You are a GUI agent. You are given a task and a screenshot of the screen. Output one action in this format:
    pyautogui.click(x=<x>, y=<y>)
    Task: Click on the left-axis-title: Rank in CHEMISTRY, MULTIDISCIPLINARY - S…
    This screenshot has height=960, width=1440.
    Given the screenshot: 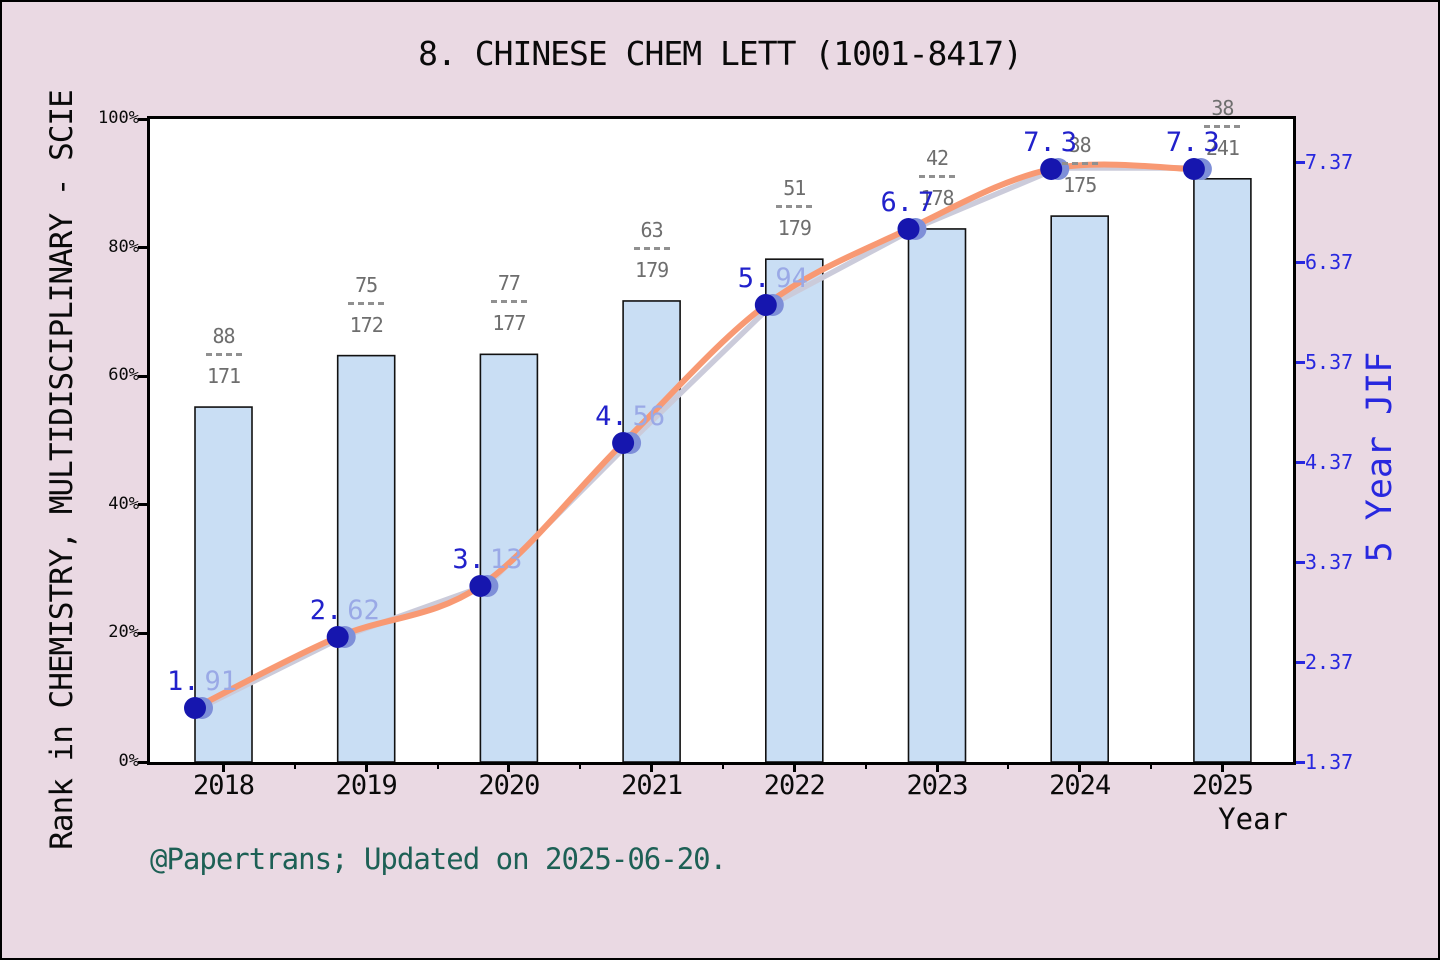 What is the action you would take?
    pyautogui.click(x=62, y=470)
    